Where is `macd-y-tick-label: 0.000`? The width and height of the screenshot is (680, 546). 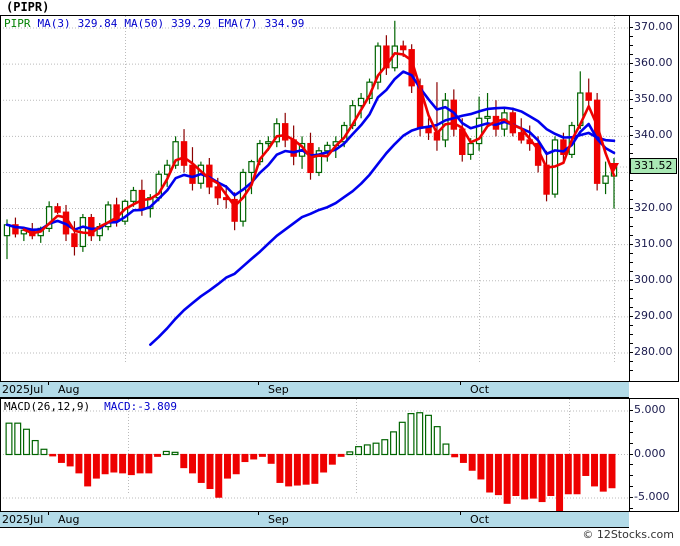 macd-y-tick-label: 0.000 is located at coordinates (650, 453).